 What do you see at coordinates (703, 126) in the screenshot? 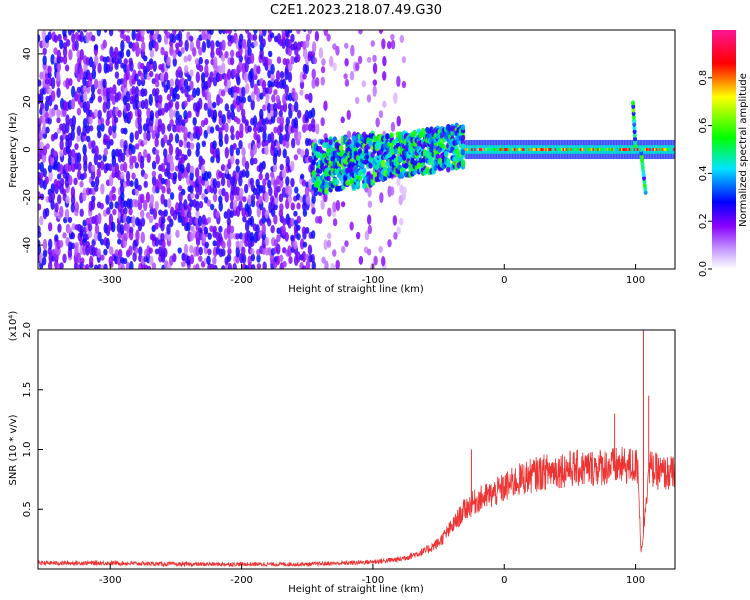
I see `colorbar-tick-label: 0.6` at bounding box center [703, 126].